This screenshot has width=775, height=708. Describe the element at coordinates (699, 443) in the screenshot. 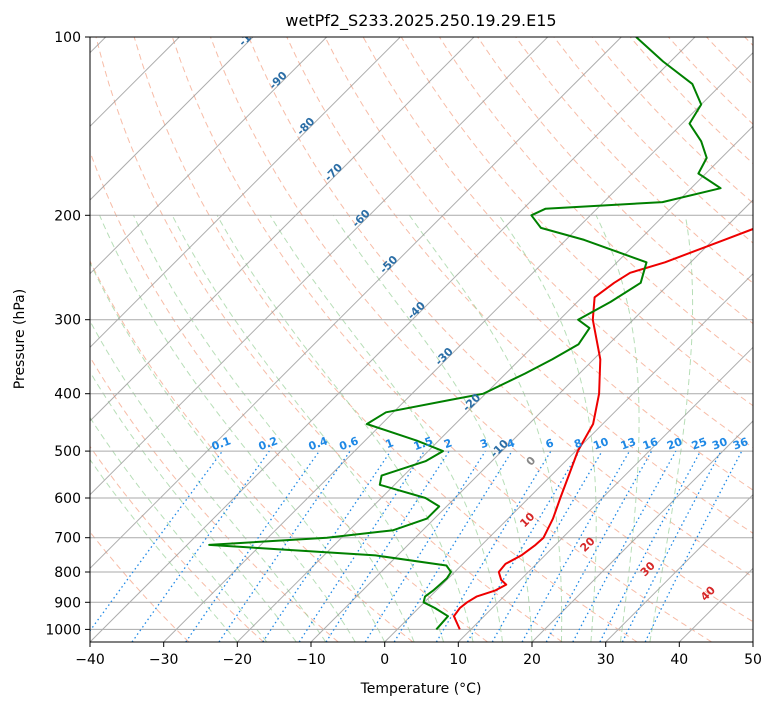

I see `mixing-ratio-label: 25` at that location.